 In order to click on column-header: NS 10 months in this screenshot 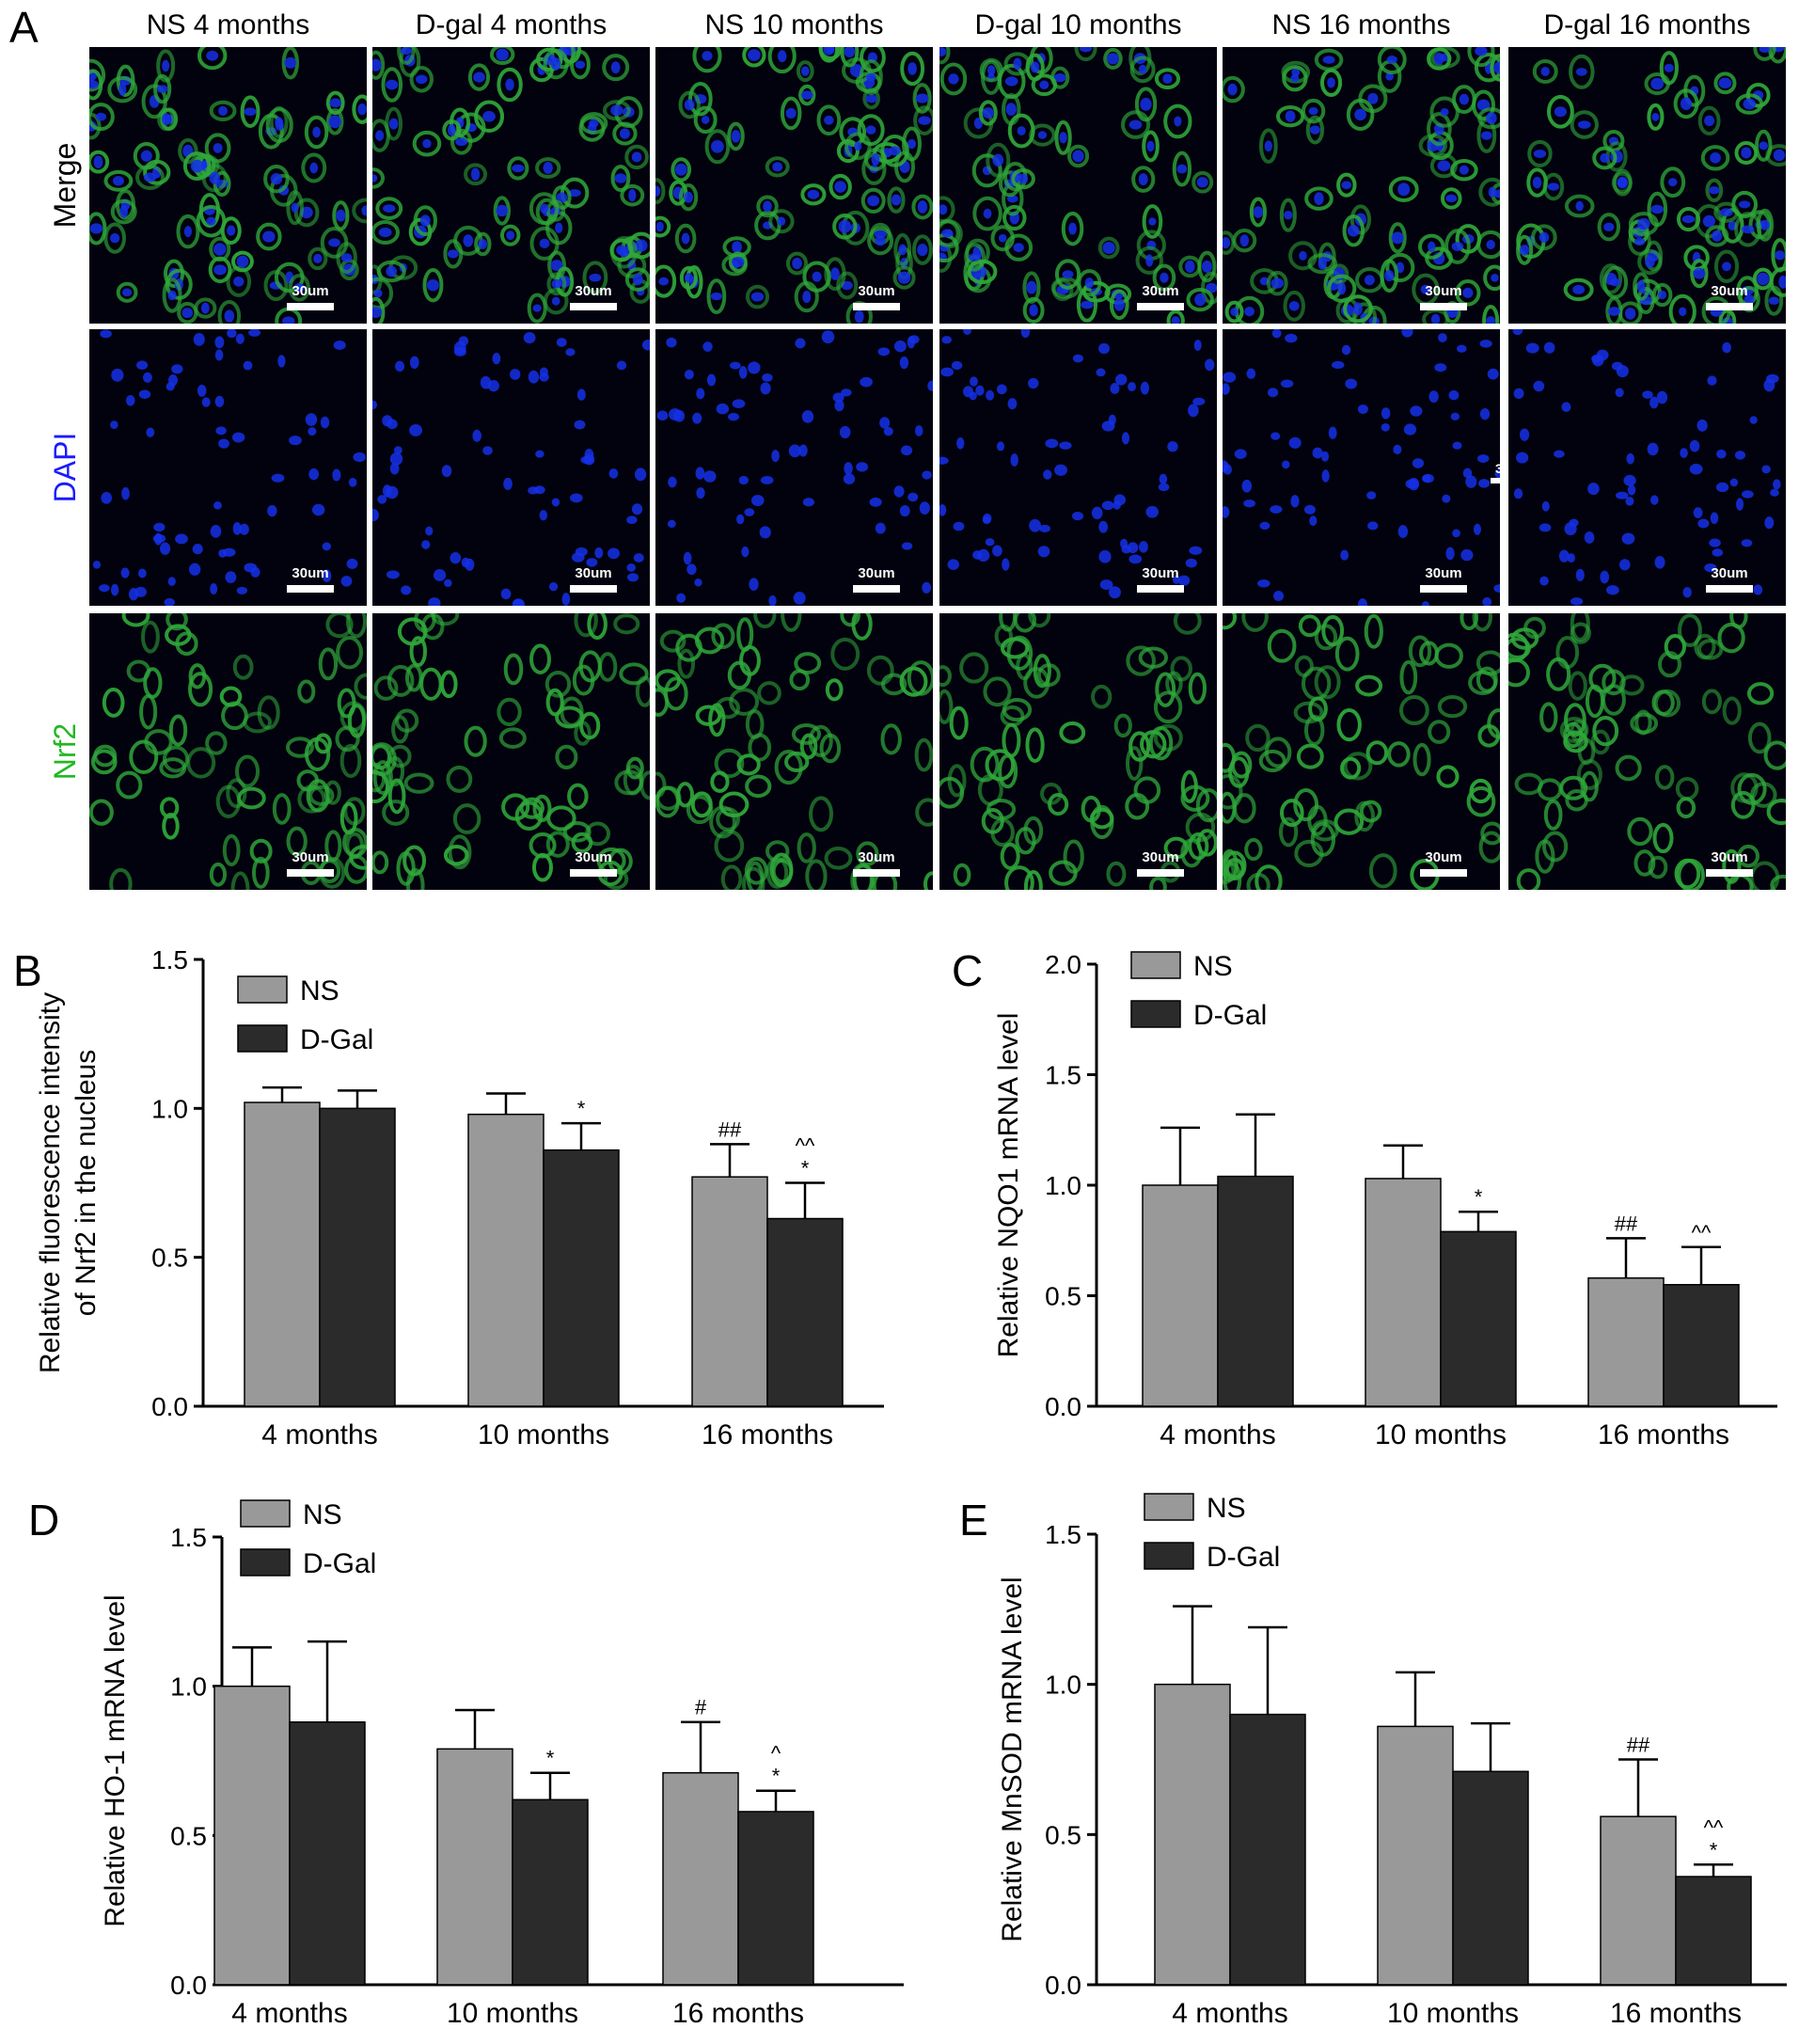, I will do `click(793, 24)`.